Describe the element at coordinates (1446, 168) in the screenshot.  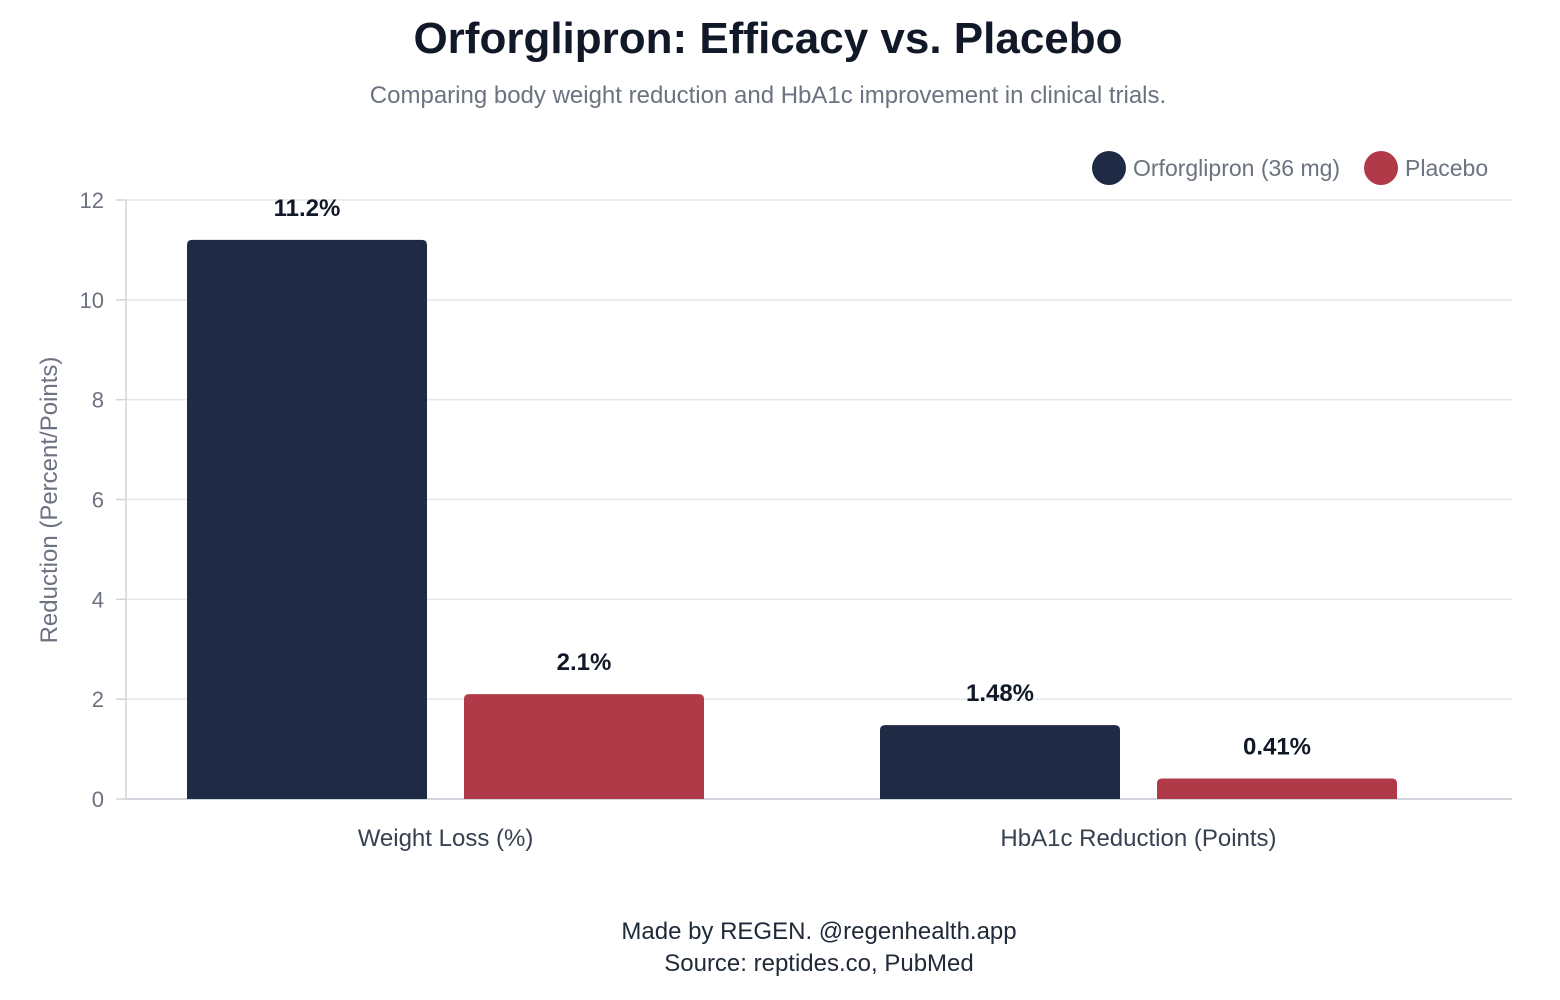
I see `legend-label: Placebo` at that location.